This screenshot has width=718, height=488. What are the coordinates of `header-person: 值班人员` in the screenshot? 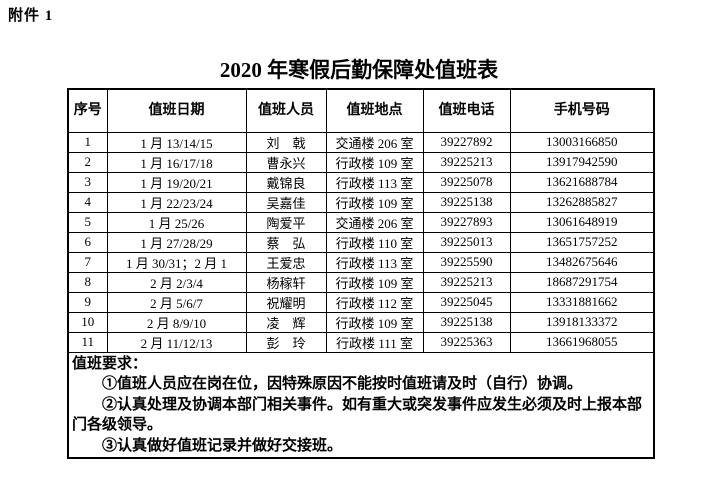 It's located at (286, 110).